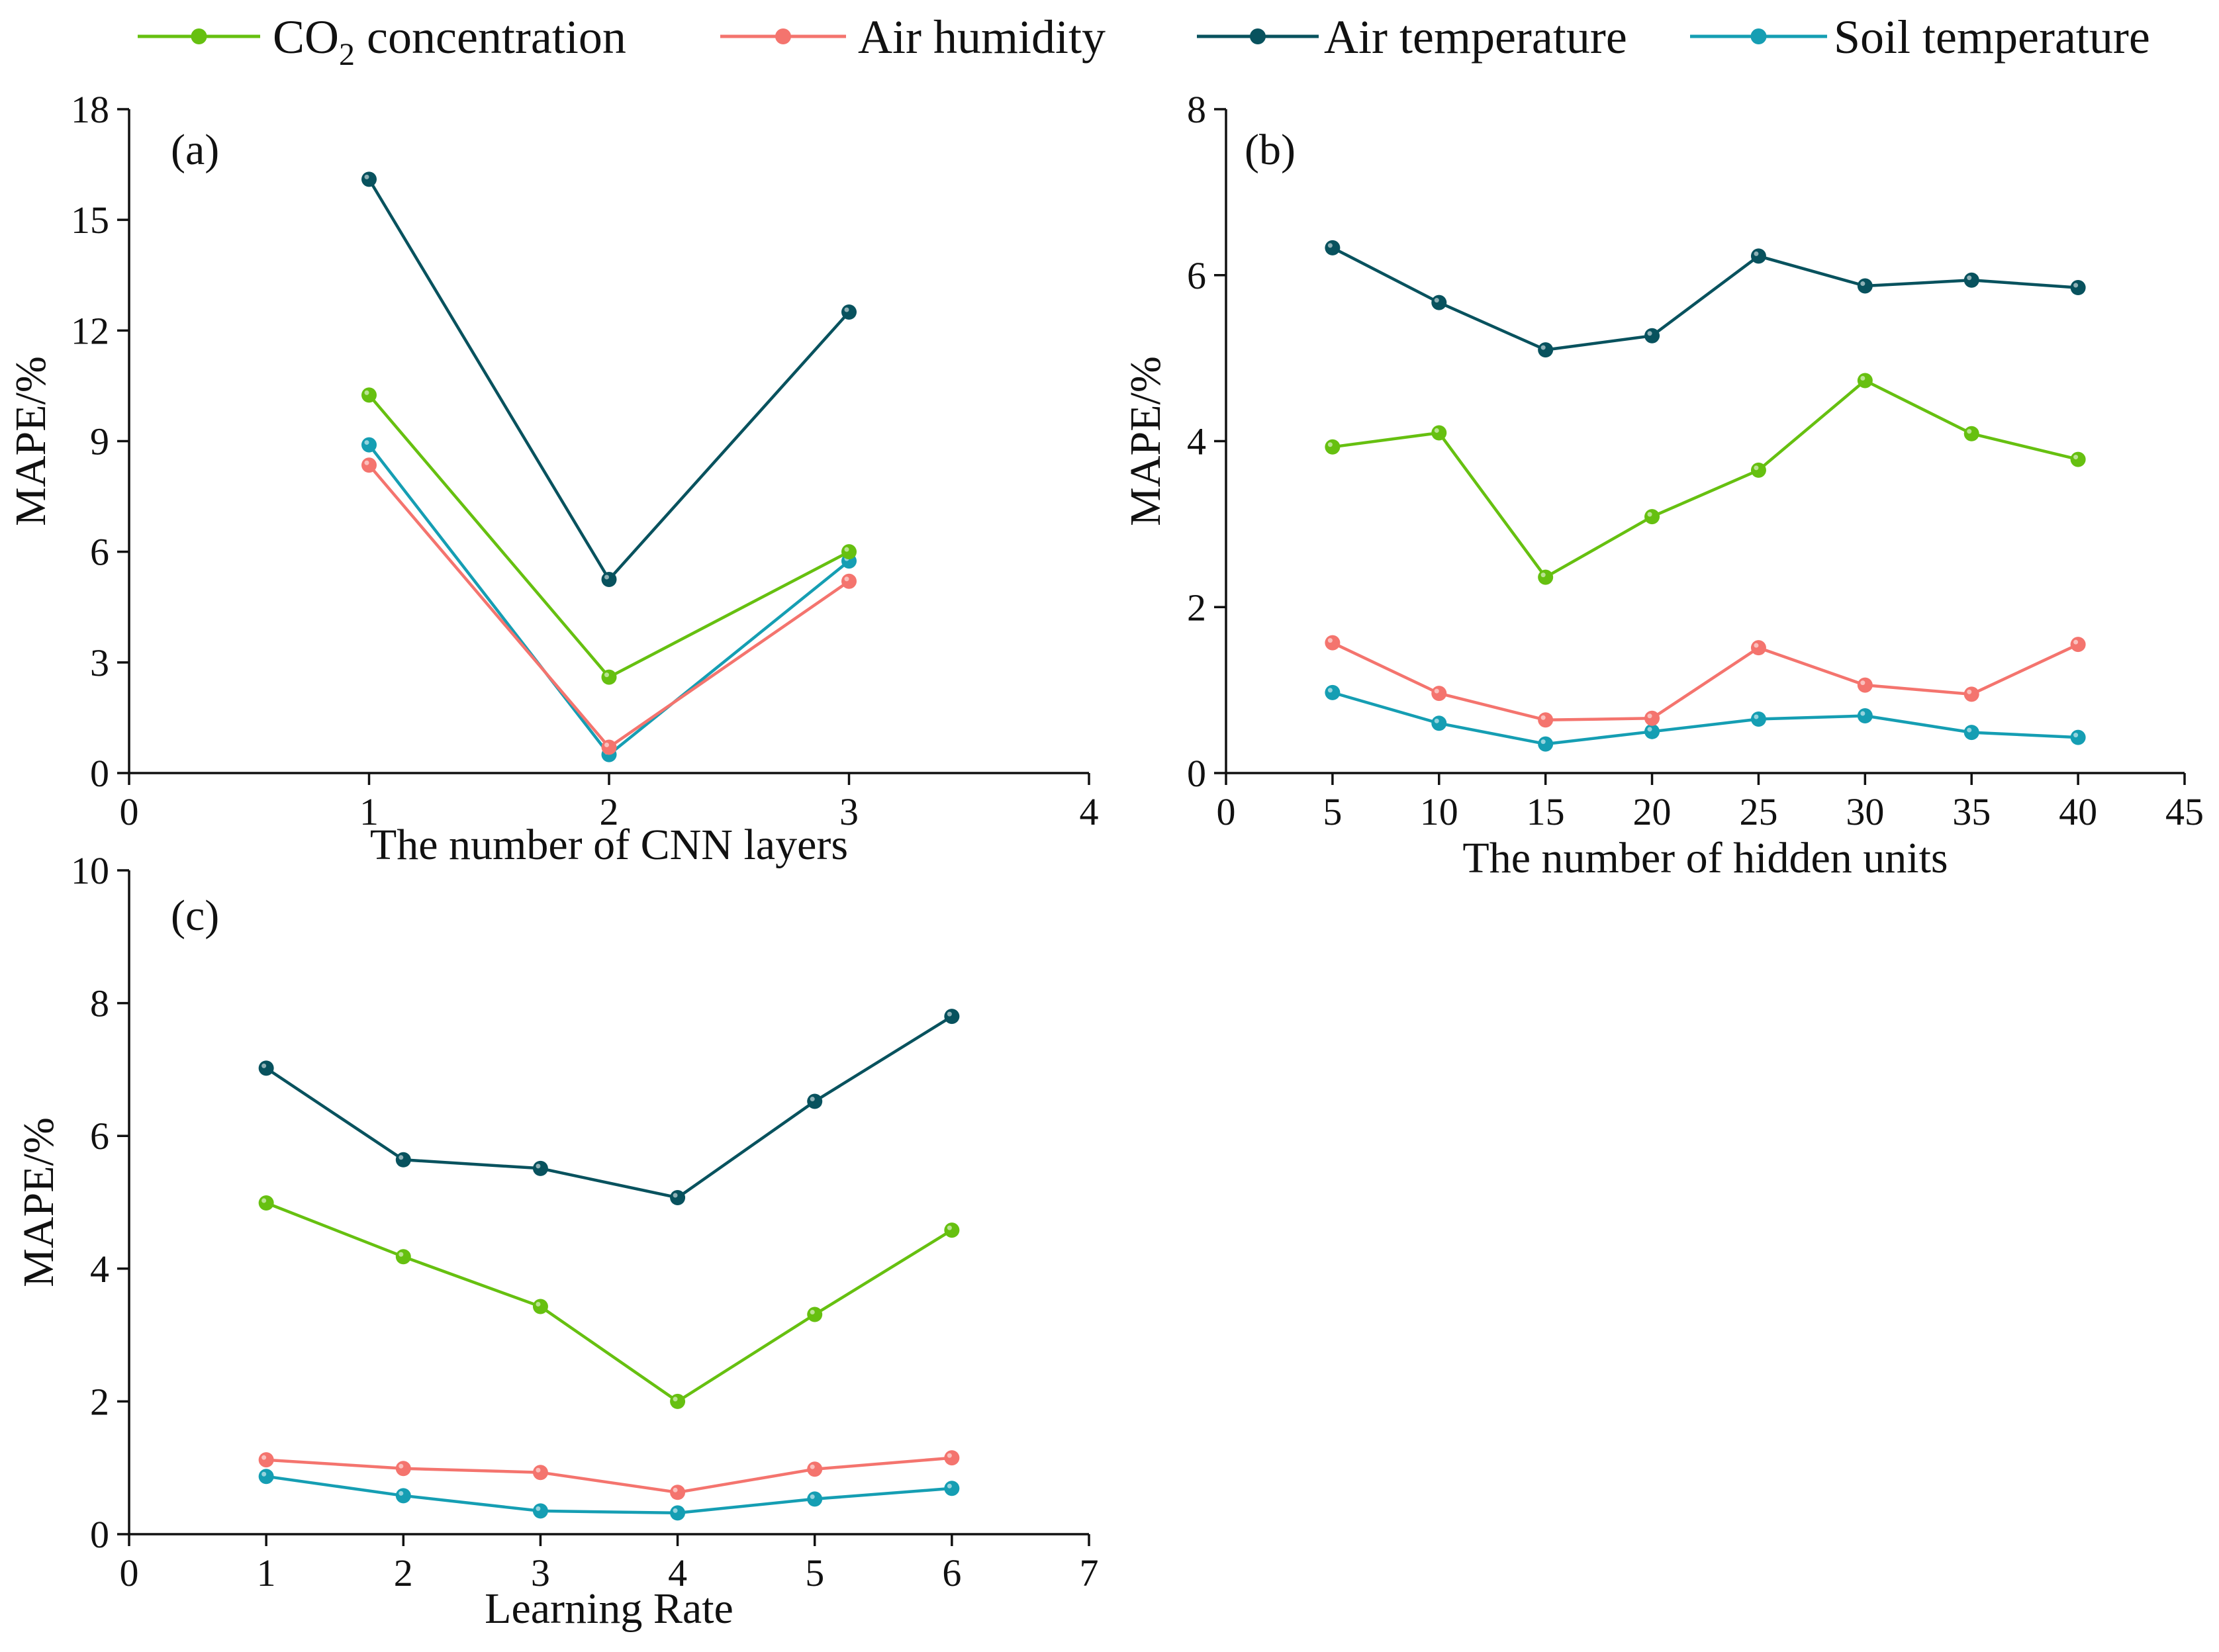  I want to click on legend-label-text: Air humidity, so click(982, 37).